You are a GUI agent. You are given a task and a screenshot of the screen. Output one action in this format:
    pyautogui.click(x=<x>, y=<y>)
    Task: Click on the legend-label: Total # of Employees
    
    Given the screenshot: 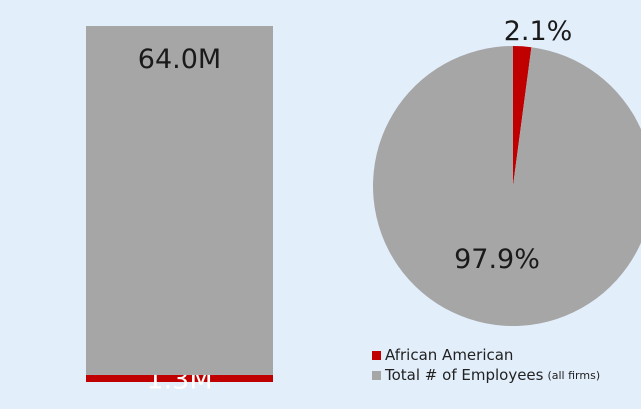 What is the action you would take?
    pyautogui.click(x=464, y=375)
    